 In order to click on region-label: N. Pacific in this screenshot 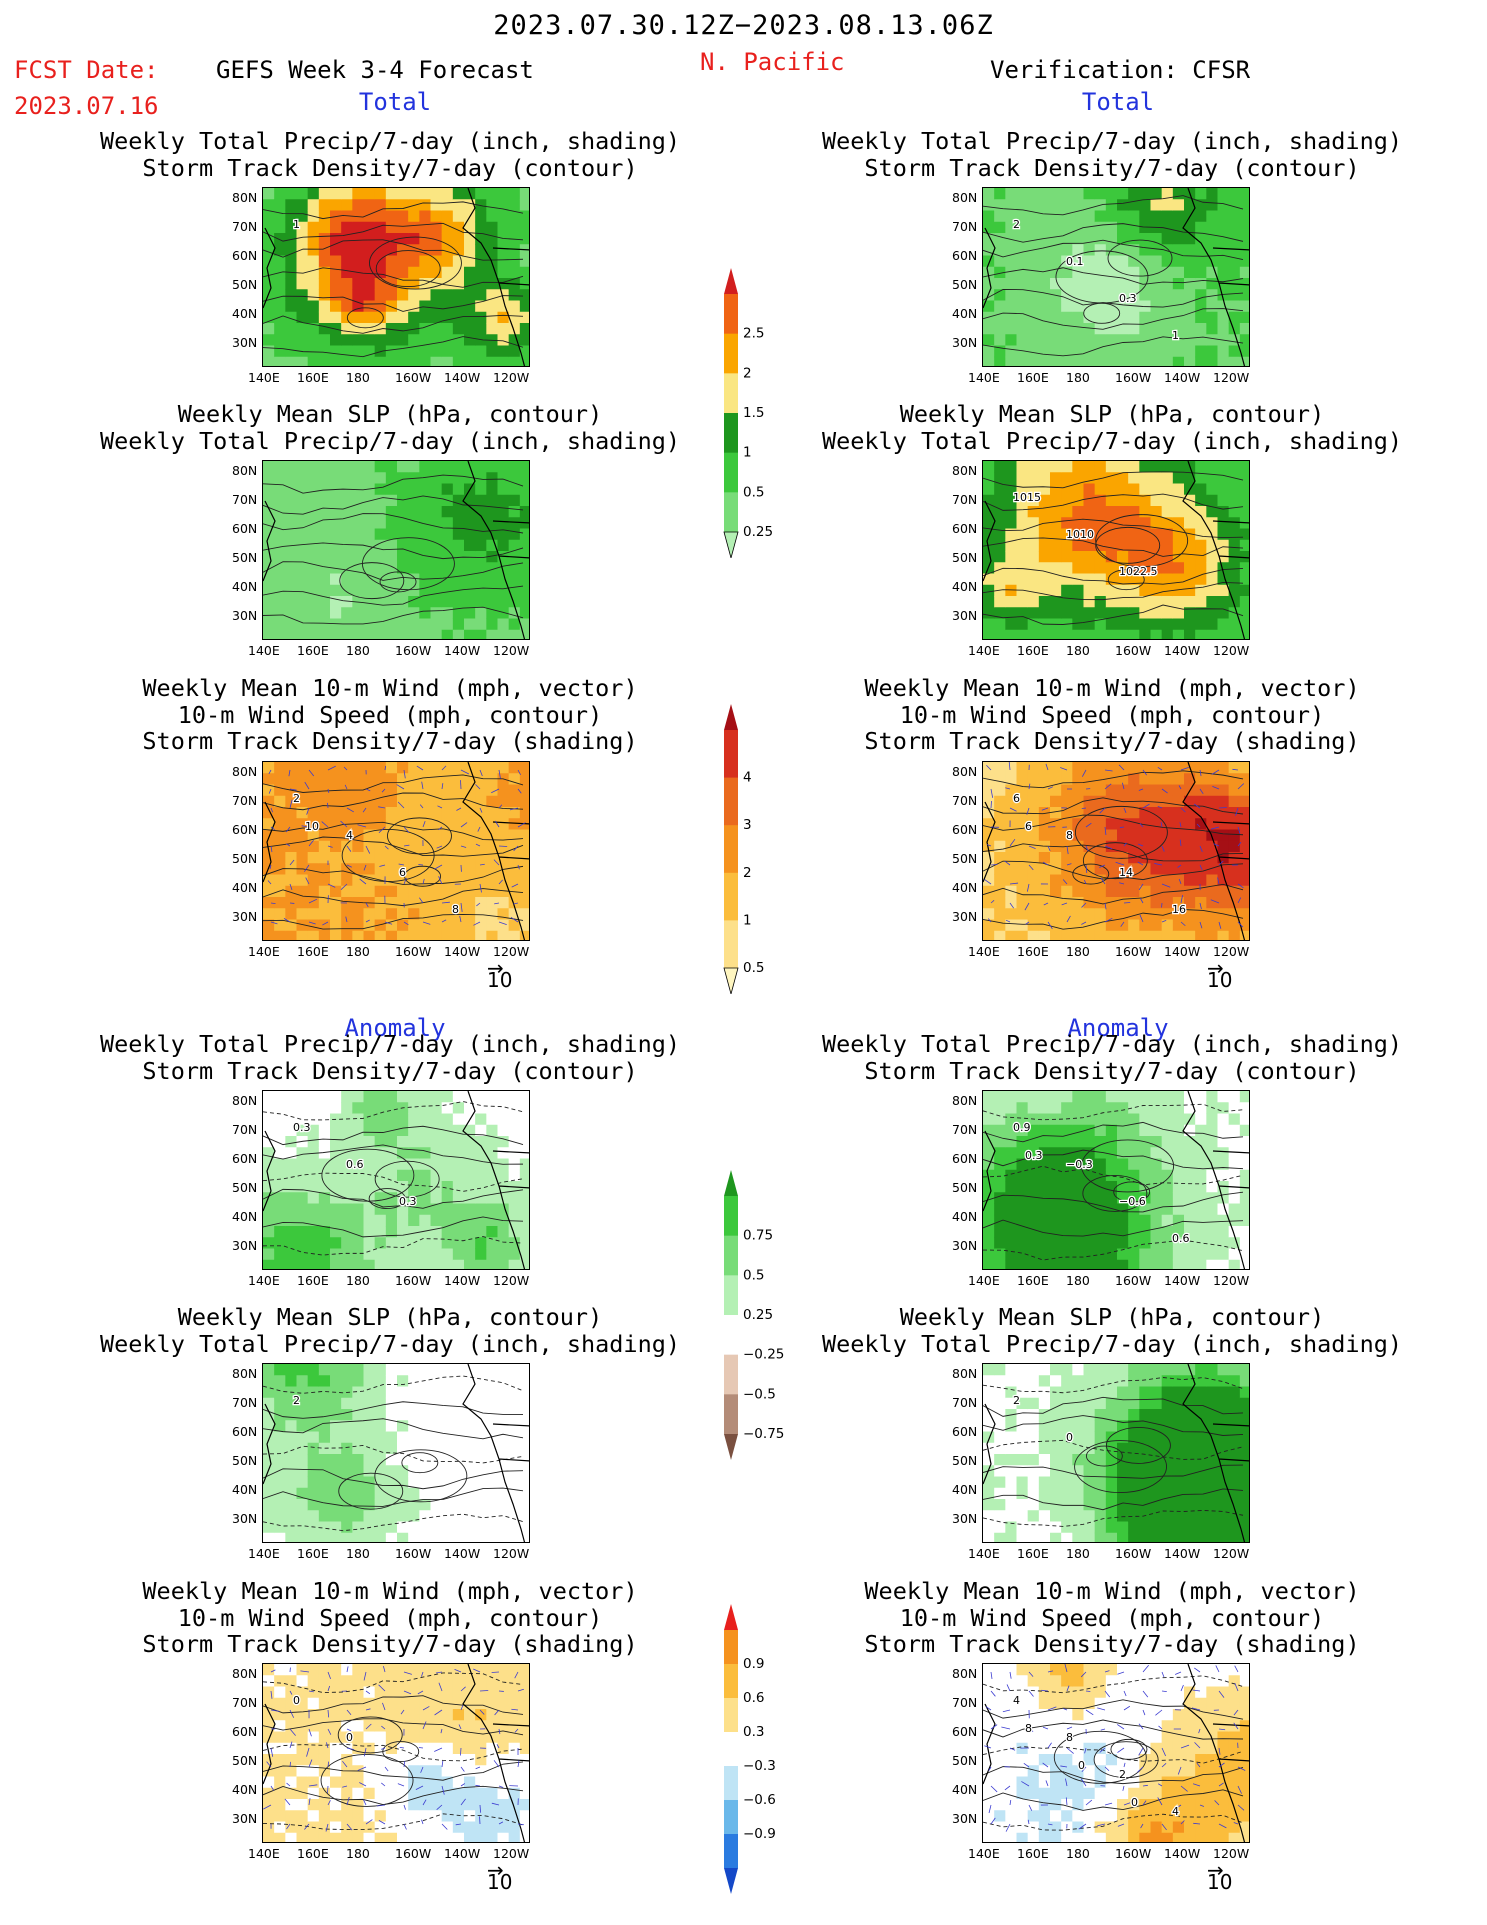, I will do `click(772, 62)`.